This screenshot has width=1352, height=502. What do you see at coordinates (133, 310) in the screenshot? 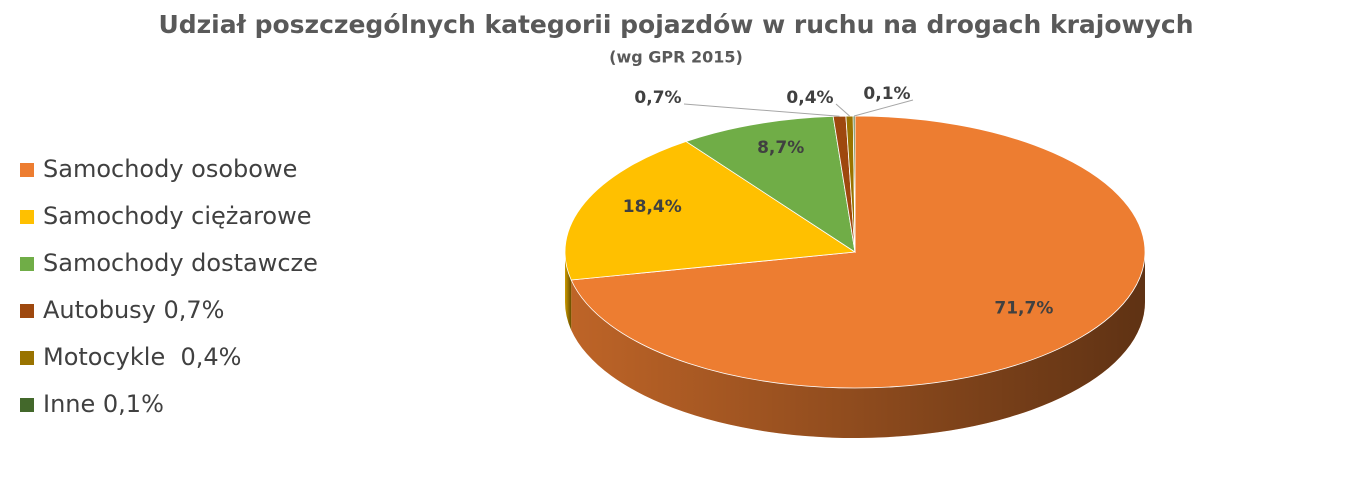
I see `legend-label: Autobusy 0,7%` at bounding box center [133, 310].